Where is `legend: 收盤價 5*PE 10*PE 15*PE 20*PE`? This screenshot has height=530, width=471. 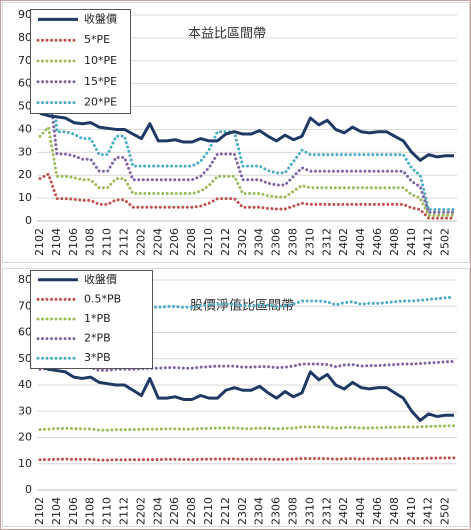
legend: 收盤價 5*PE 10*PE 15*PE 20*PE is located at coordinates (80, 61).